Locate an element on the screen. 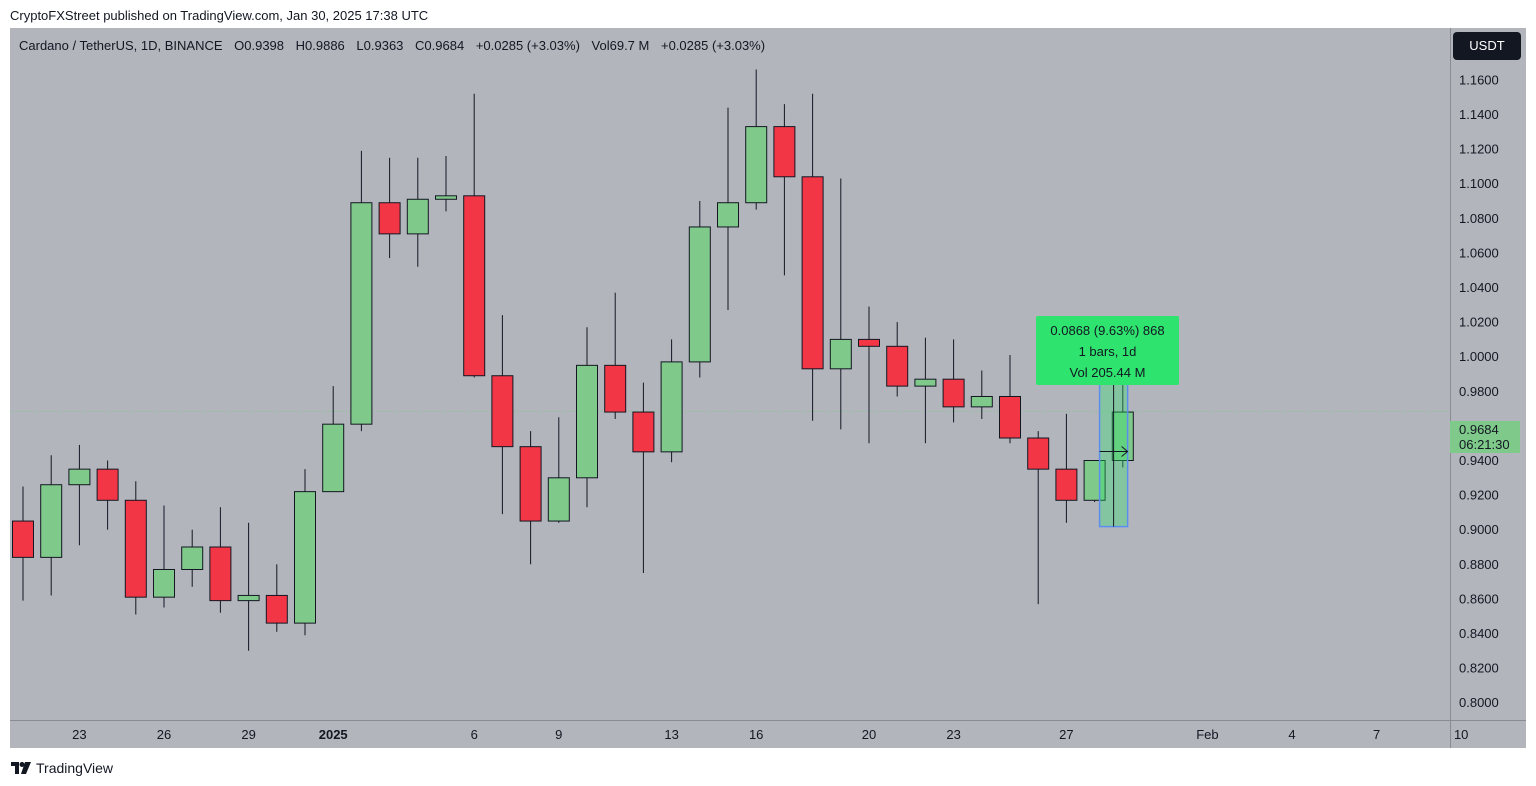  time-axis-label: 4 is located at coordinates (1291, 734).